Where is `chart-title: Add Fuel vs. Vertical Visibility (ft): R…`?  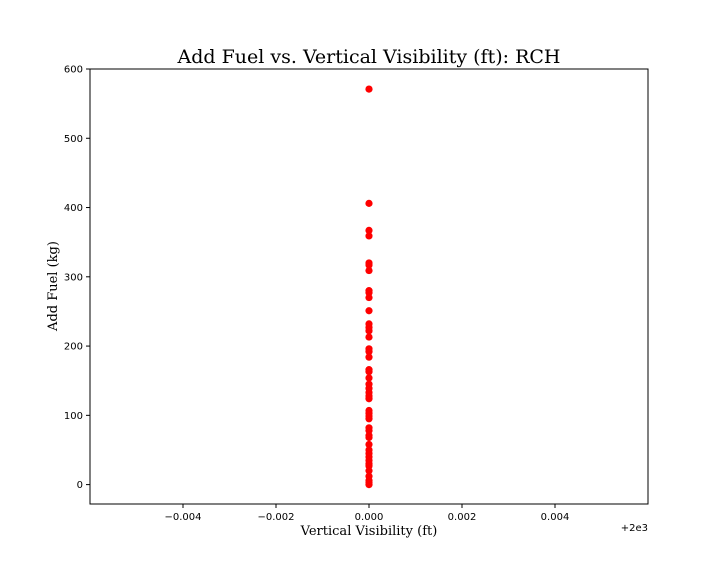
chart-title: Add Fuel vs. Vertical Visibility (ft): R… is located at coordinates (369, 57).